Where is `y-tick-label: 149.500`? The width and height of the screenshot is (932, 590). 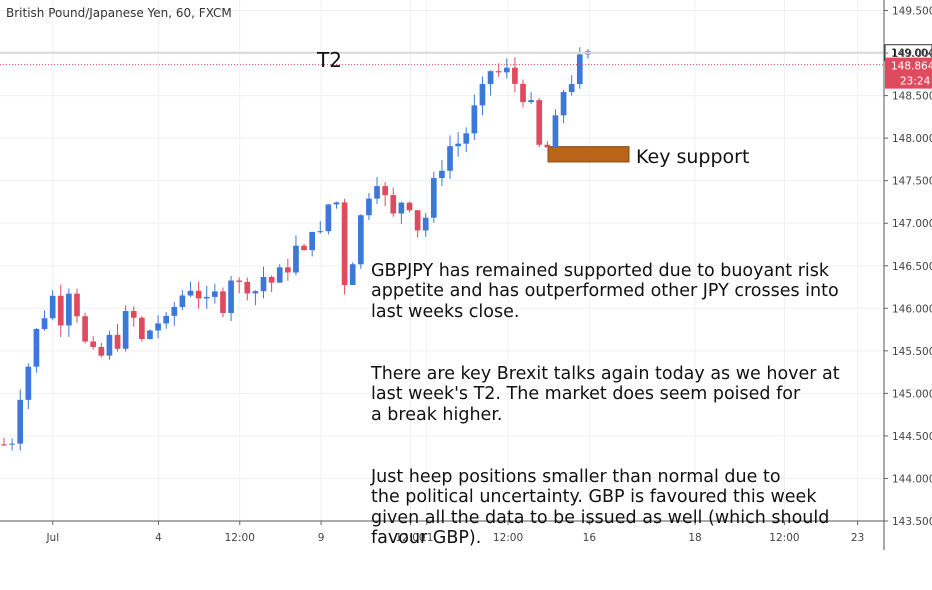 y-tick-label: 149.500 is located at coordinates (912, 12).